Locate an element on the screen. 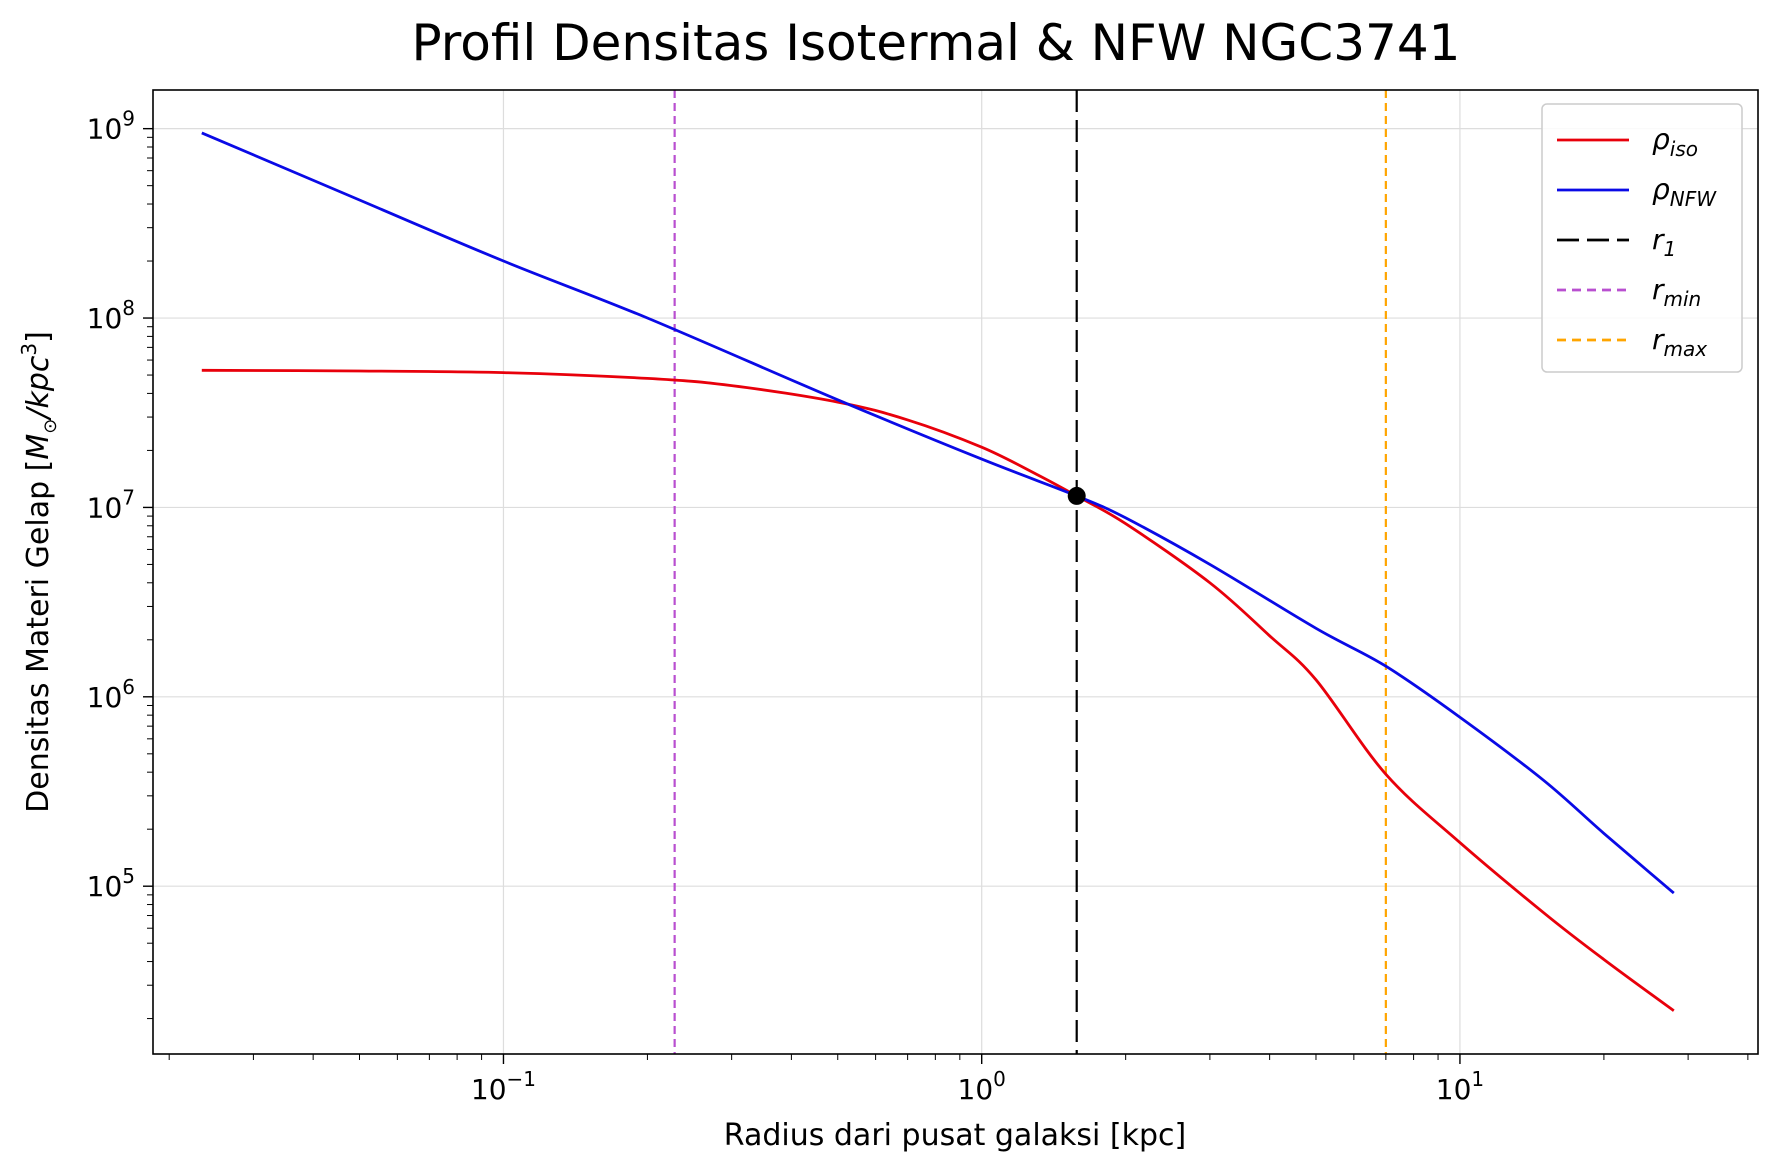 The width and height of the screenshot is (1772, 1171). y-axis-label: Densitas Materi Gelap [M⊙/kpc3] is located at coordinates (39, 572).